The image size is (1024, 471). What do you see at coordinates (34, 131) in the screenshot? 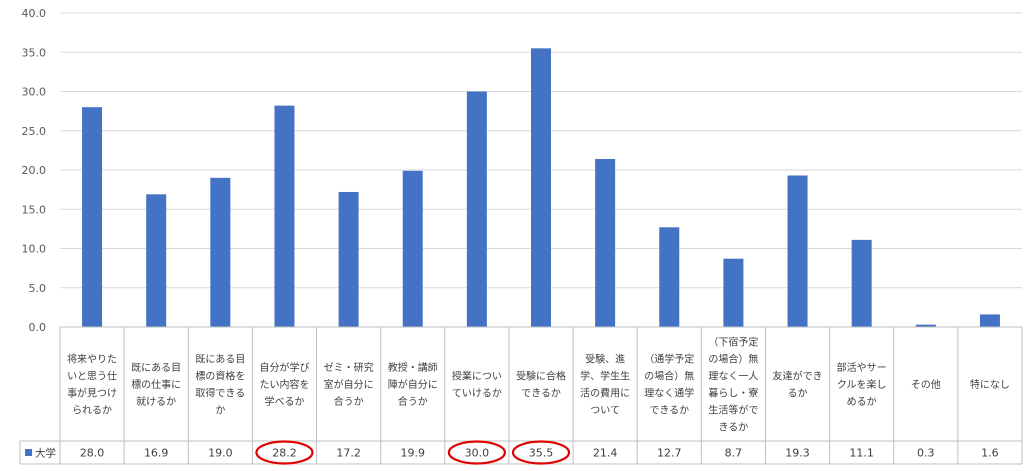
I see `y-tick-label: 25.0` at bounding box center [34, 131].